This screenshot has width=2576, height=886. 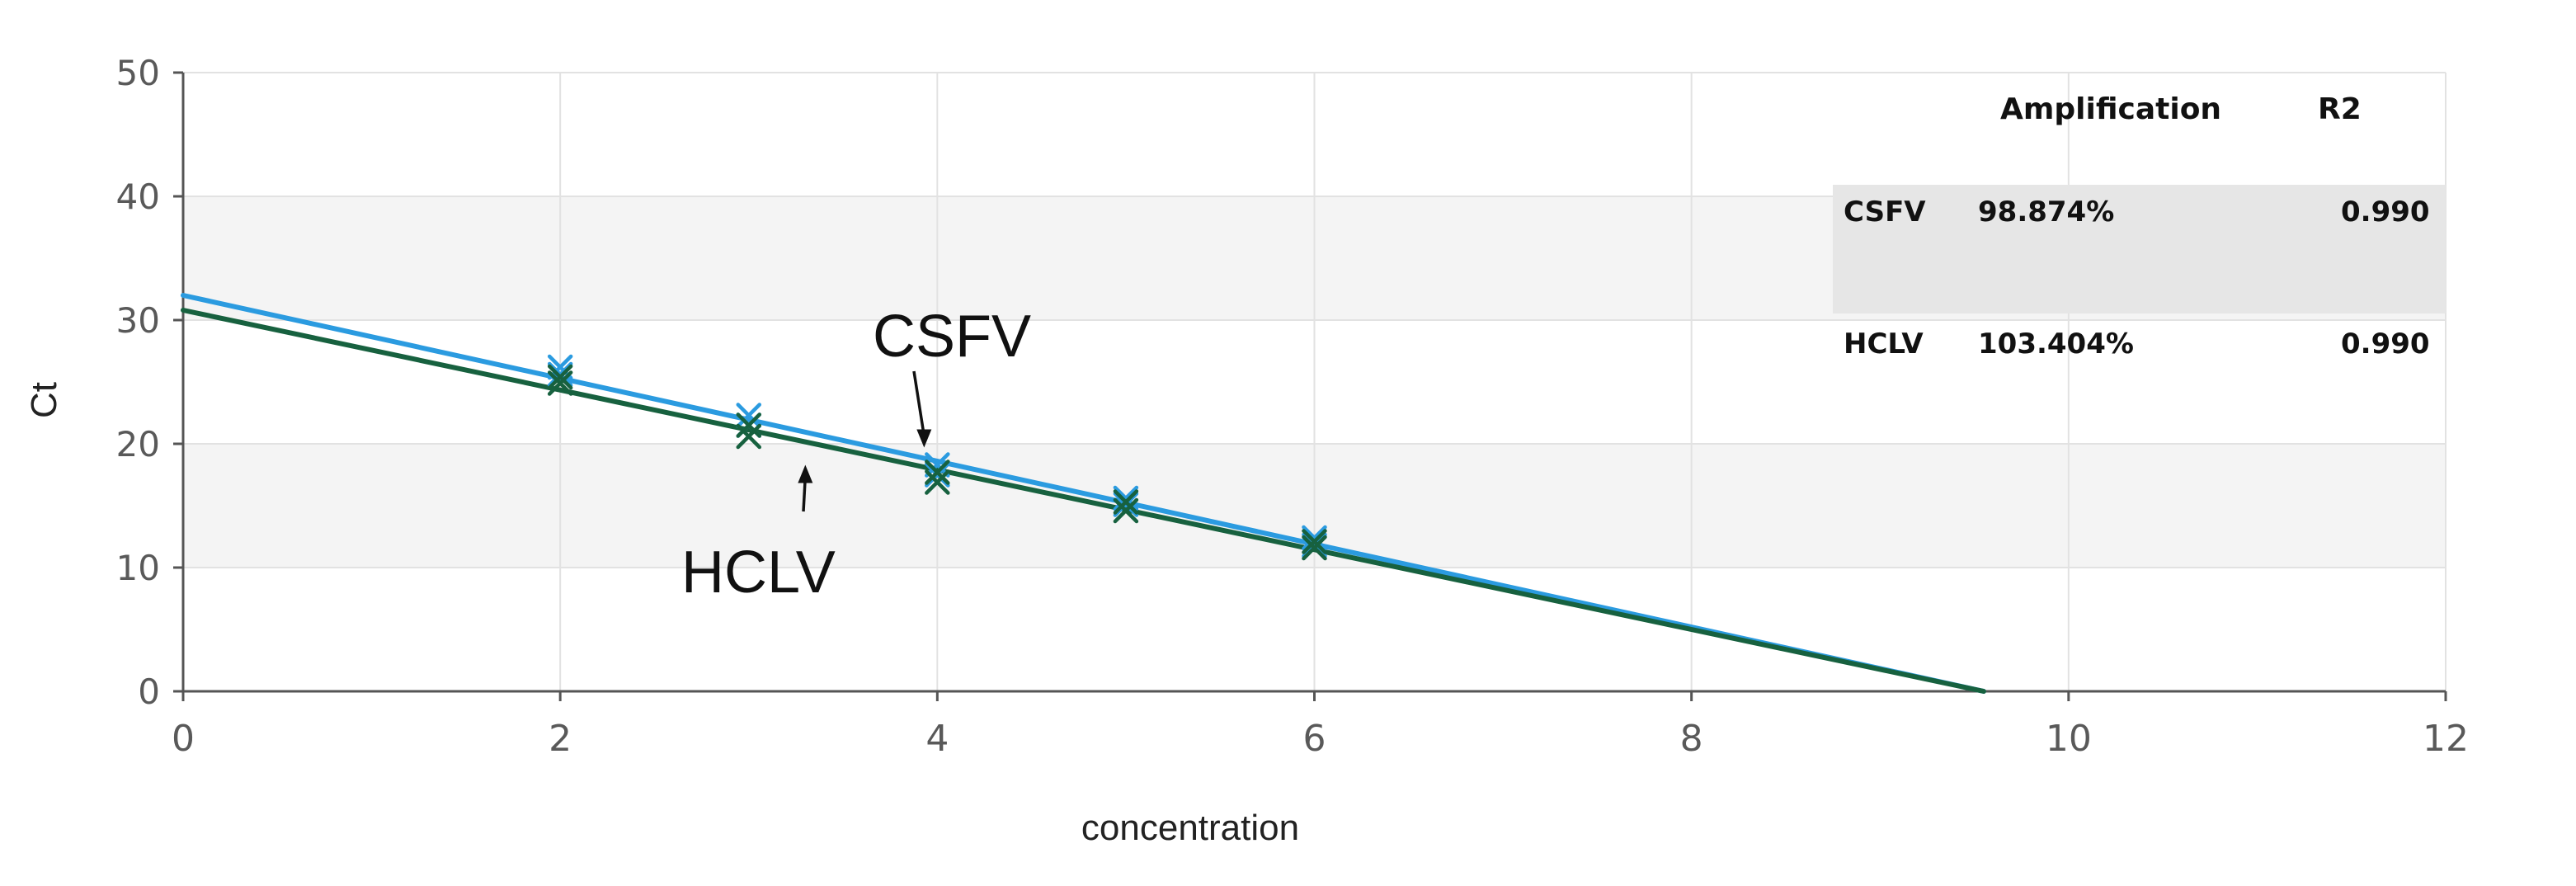 I want to click on x-tick-label: 6, so click(x=1314, y=739).